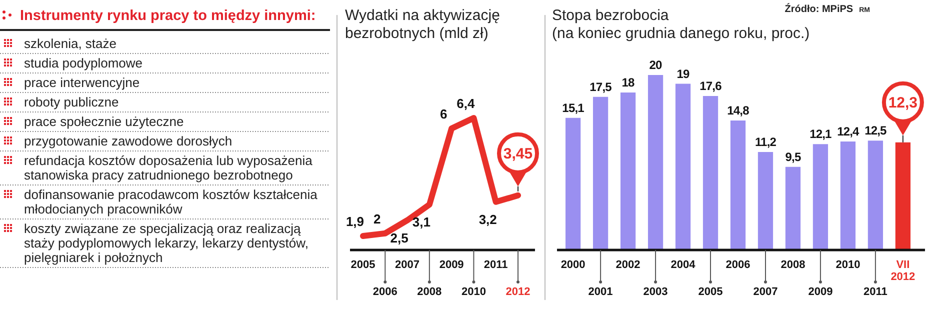 The width and height of the screenshot is (936, 320). I want to click on data-label: 1,9, so click(355, 221).